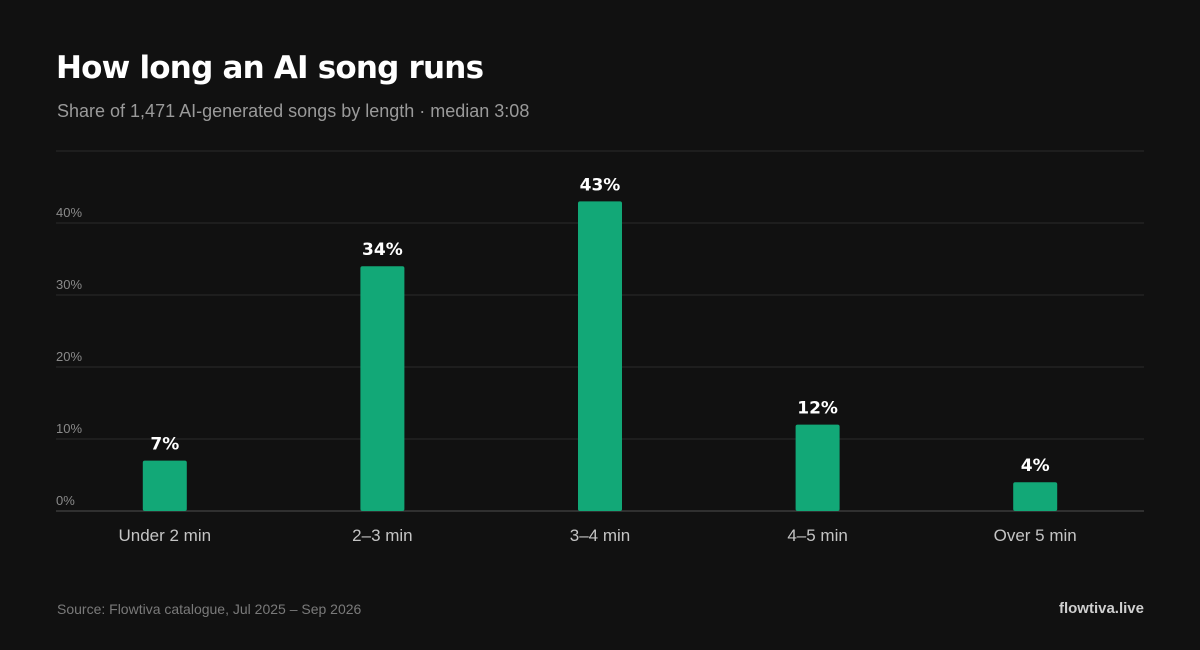 The image size is (1200, 650). I want to click on y-axis-tick-labels: 0% 10% 20% 30% 40%, so click(69, 356).